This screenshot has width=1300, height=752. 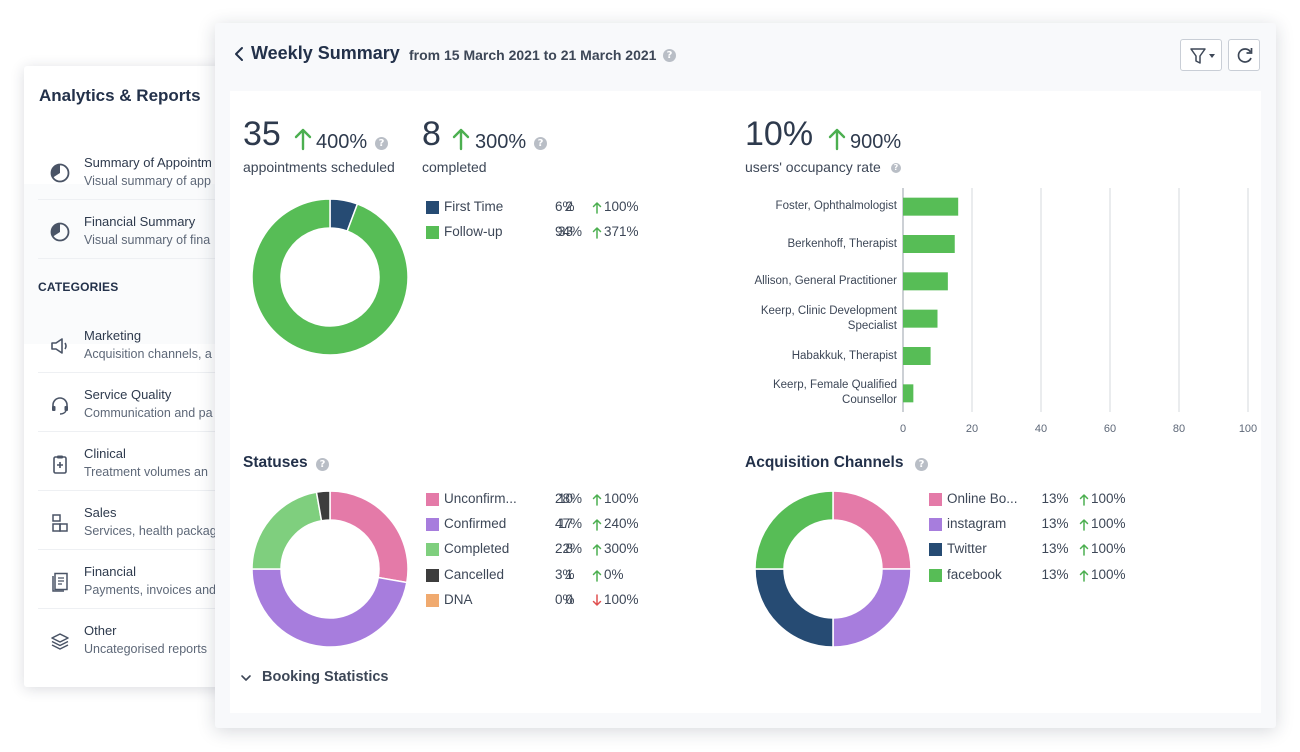 What do you see at coordinates (546, 525) in the screenshot?
I see `legend-item: Confirmed 17 47% 240%` at bounding box center [546, 525].